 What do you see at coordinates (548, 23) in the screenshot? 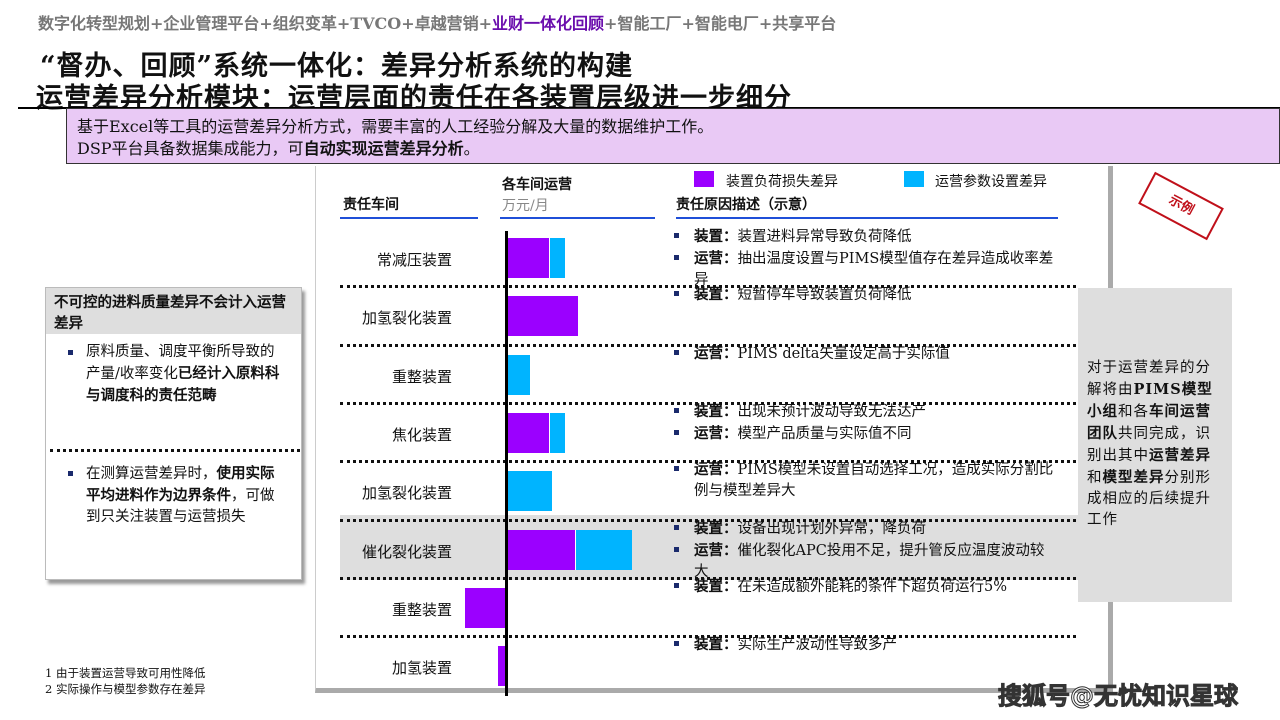
I see `nav-current: 业财一体化回顾` at bounding box center [548, 23].